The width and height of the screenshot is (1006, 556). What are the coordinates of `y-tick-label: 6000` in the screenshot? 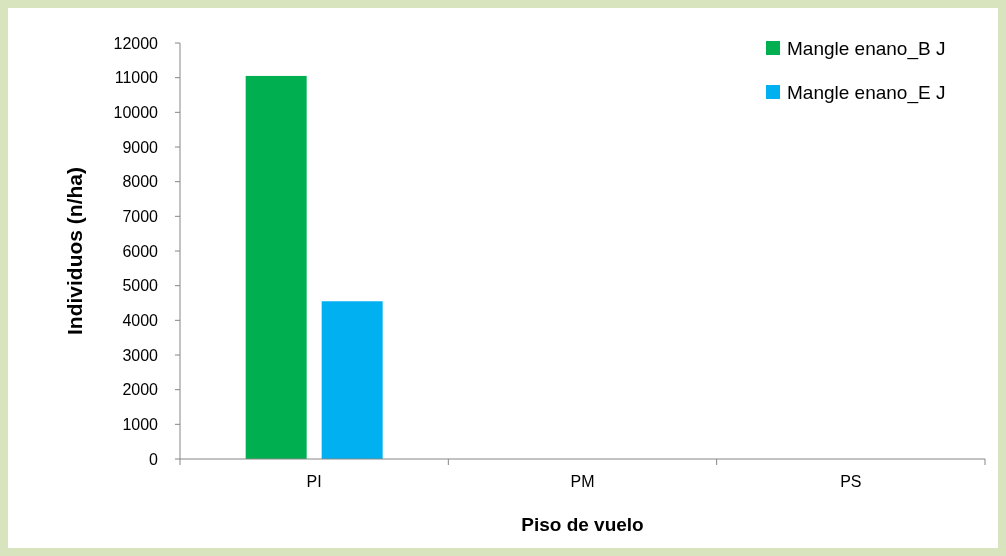 It's located at (140, 251).